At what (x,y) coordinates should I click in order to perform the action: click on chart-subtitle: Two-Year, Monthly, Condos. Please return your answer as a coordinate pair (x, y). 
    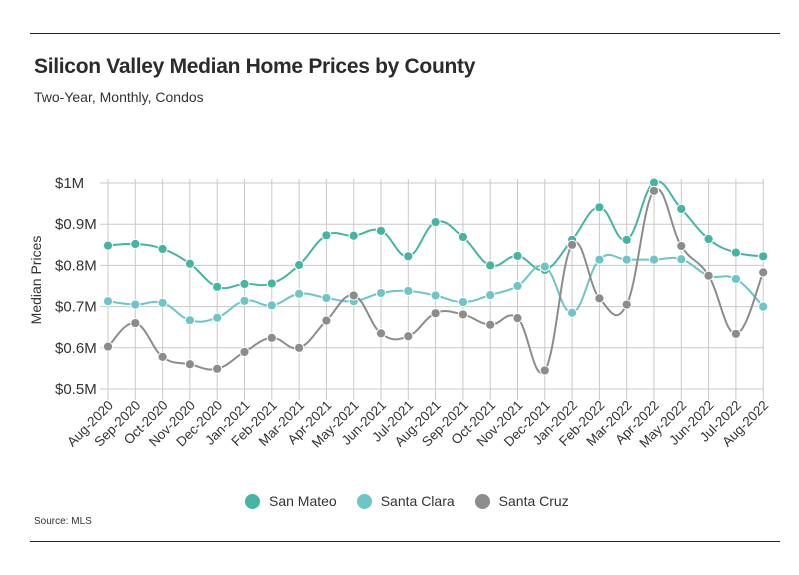
    Looking at the image, I should click on (119, 97).